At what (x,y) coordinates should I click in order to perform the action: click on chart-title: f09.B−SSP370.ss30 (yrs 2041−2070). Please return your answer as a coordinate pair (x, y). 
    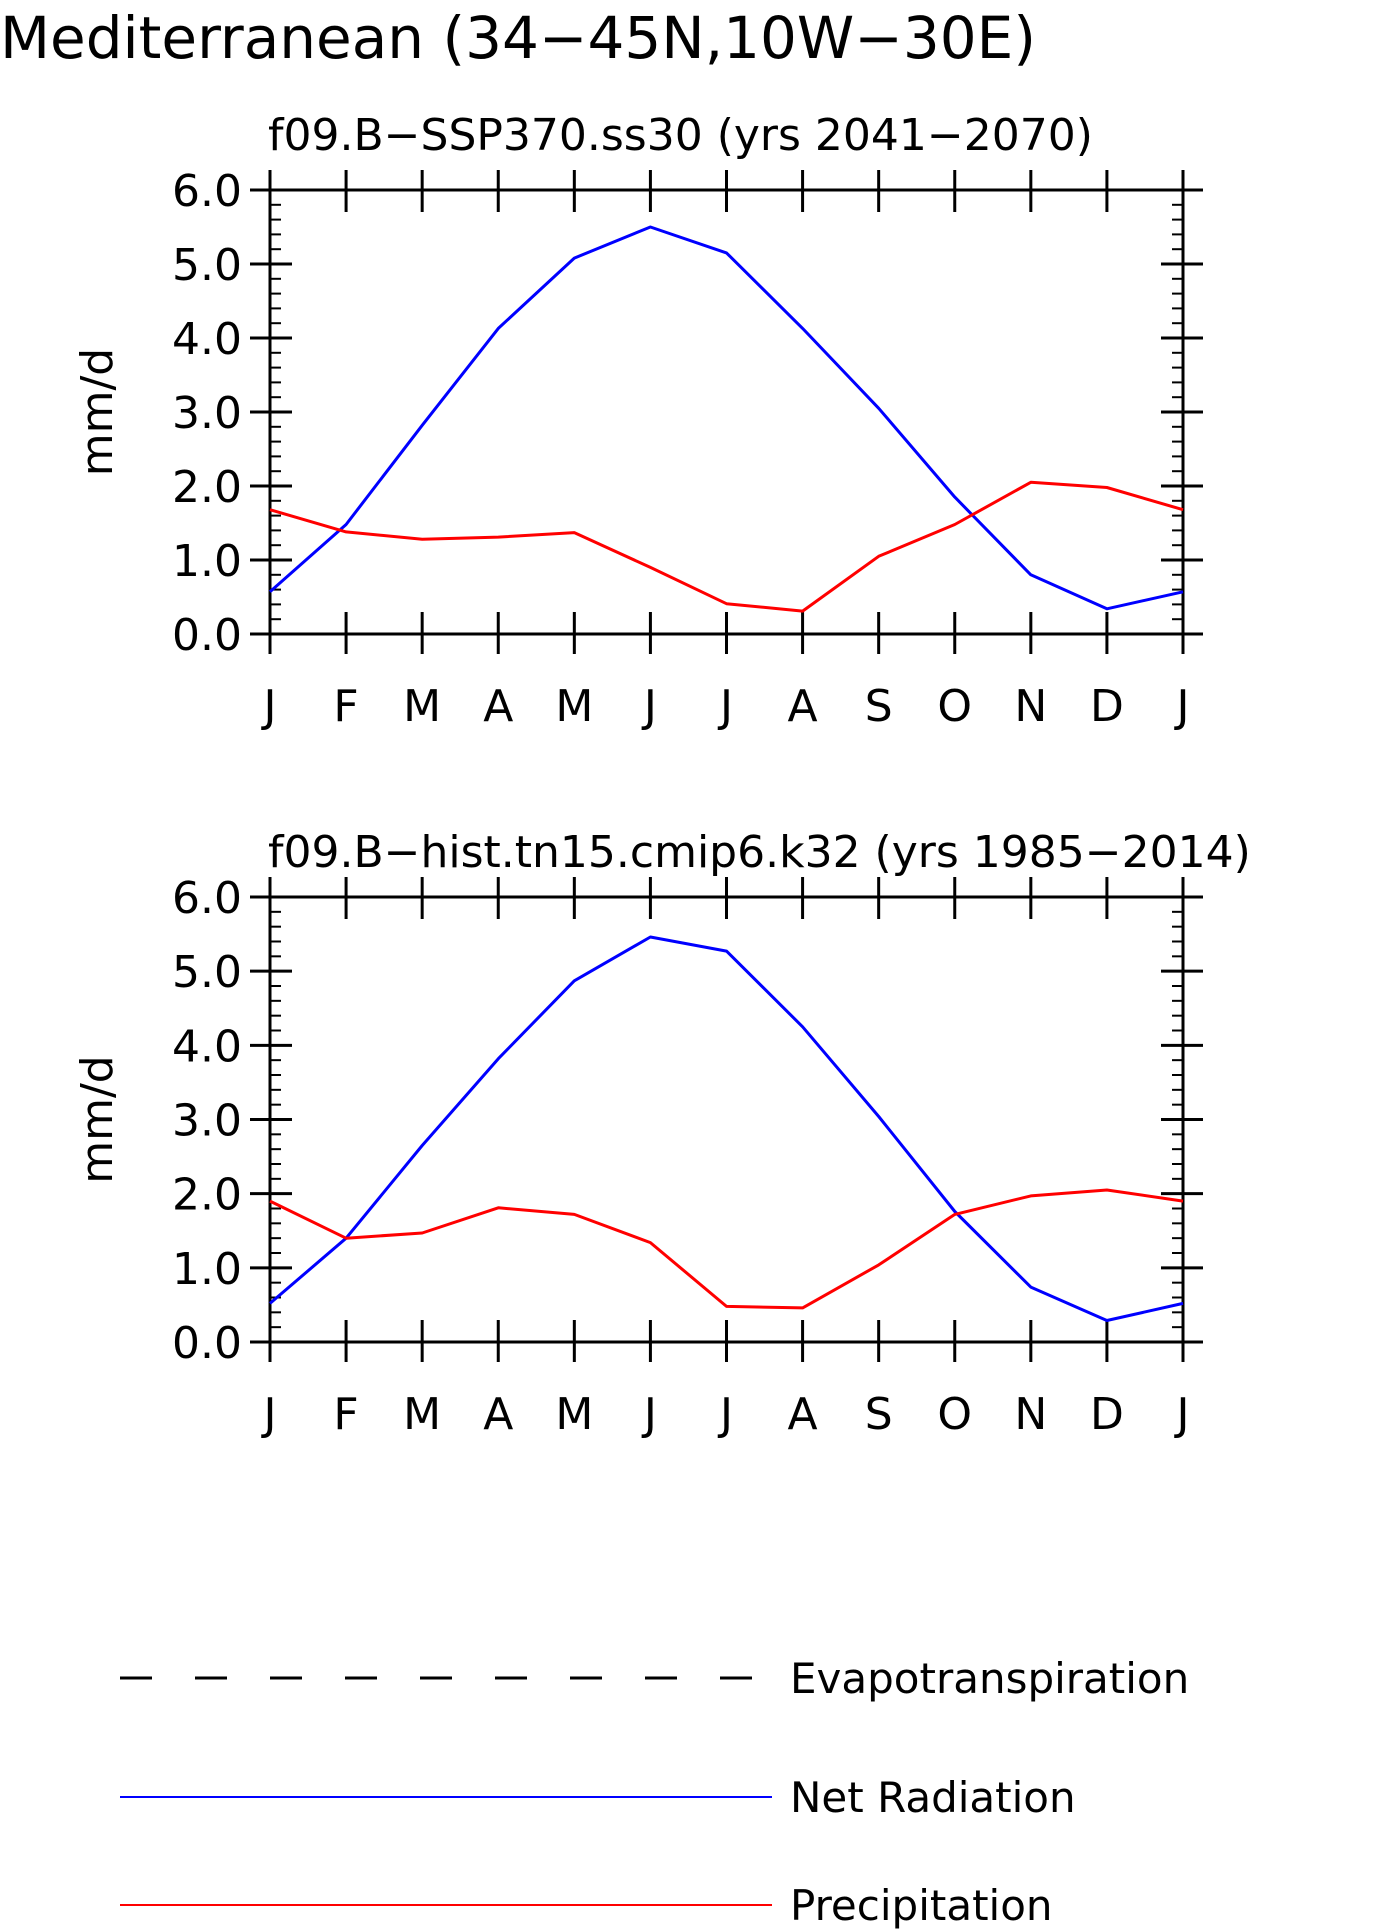
    Looking at the image, I should click on (680, 135).